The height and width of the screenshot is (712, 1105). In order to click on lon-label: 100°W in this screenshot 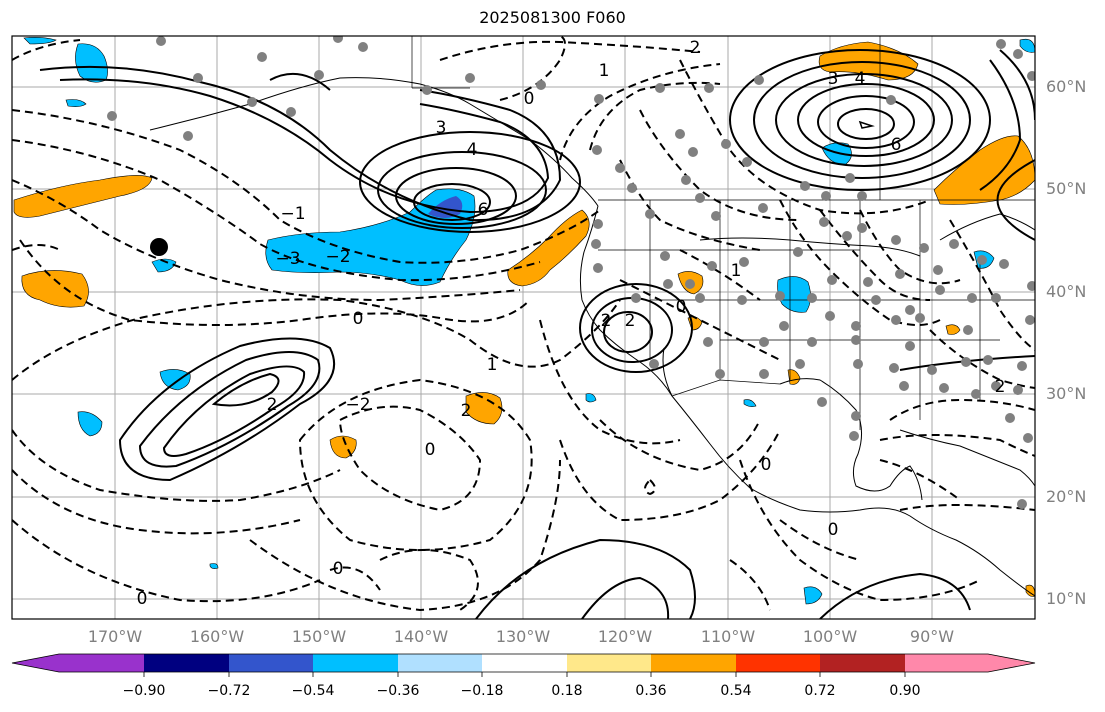, I will do `click(830, 636)`.